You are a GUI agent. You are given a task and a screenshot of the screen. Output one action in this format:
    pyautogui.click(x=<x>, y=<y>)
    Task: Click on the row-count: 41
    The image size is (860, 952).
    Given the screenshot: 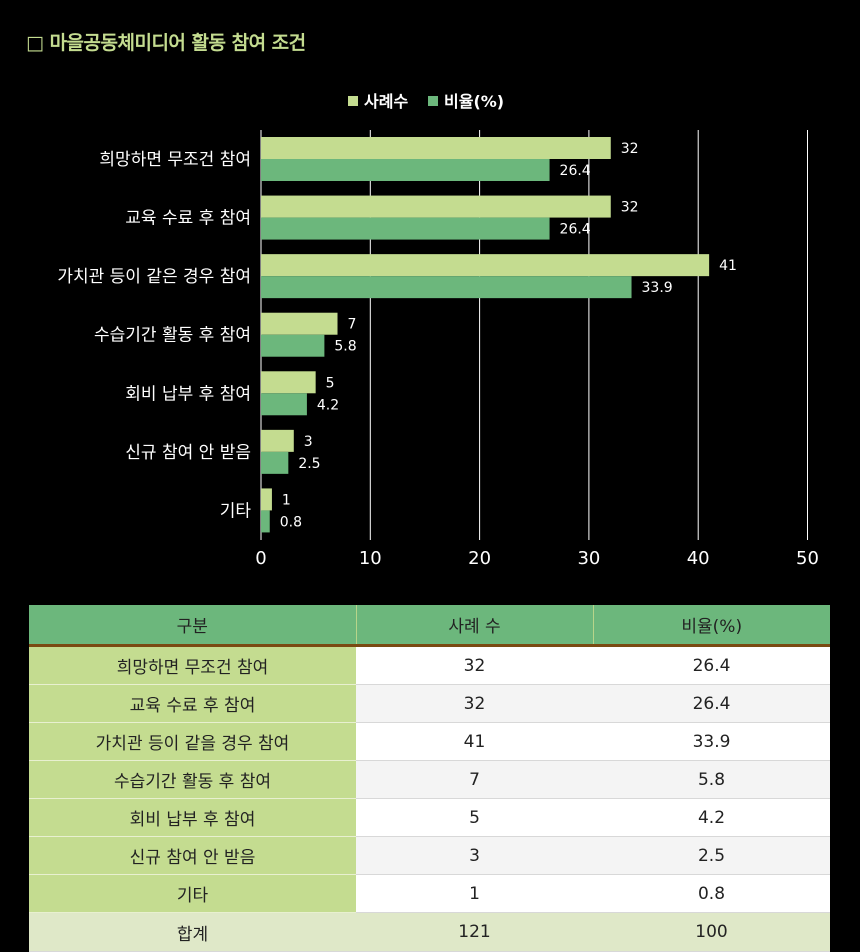 What is the action you would take?
    pyautogui.click(x=474, y=741)
    